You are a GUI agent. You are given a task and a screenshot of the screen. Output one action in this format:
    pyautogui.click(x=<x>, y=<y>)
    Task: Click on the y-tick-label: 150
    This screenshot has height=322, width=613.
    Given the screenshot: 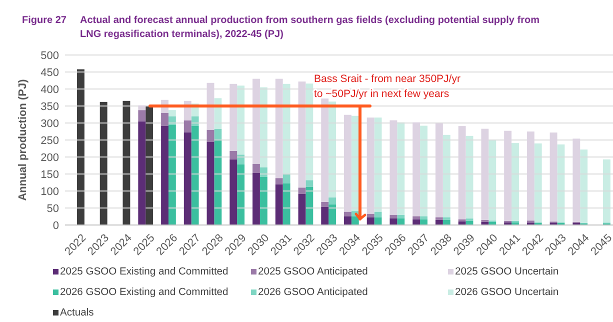 What is the action you would take?
    pyautogui.click(x=49, y=174)
    